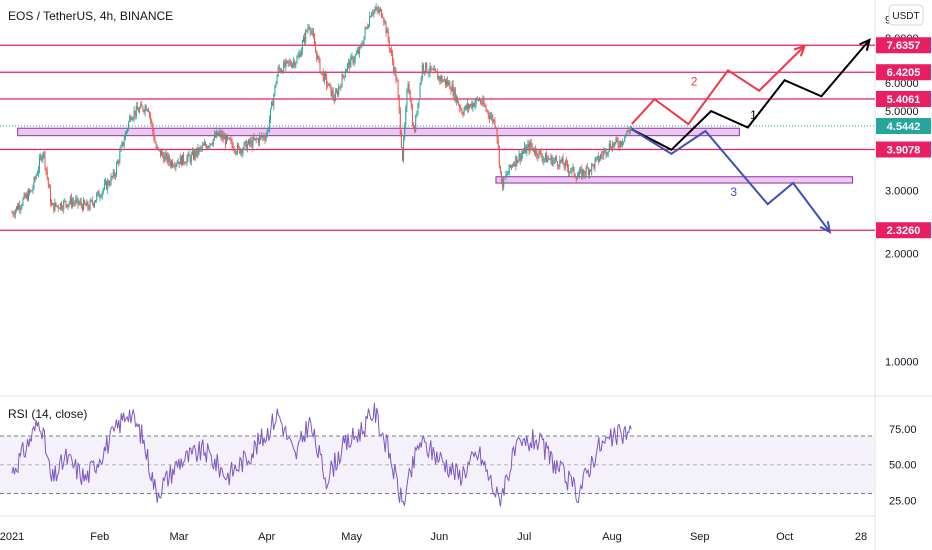 The height and width of the screenshot is (550, 932). What do you see at coordinates (902, 363) in the screenshot?
I see `price-tick-label: 1.0000` at bounding box center [902, 363].